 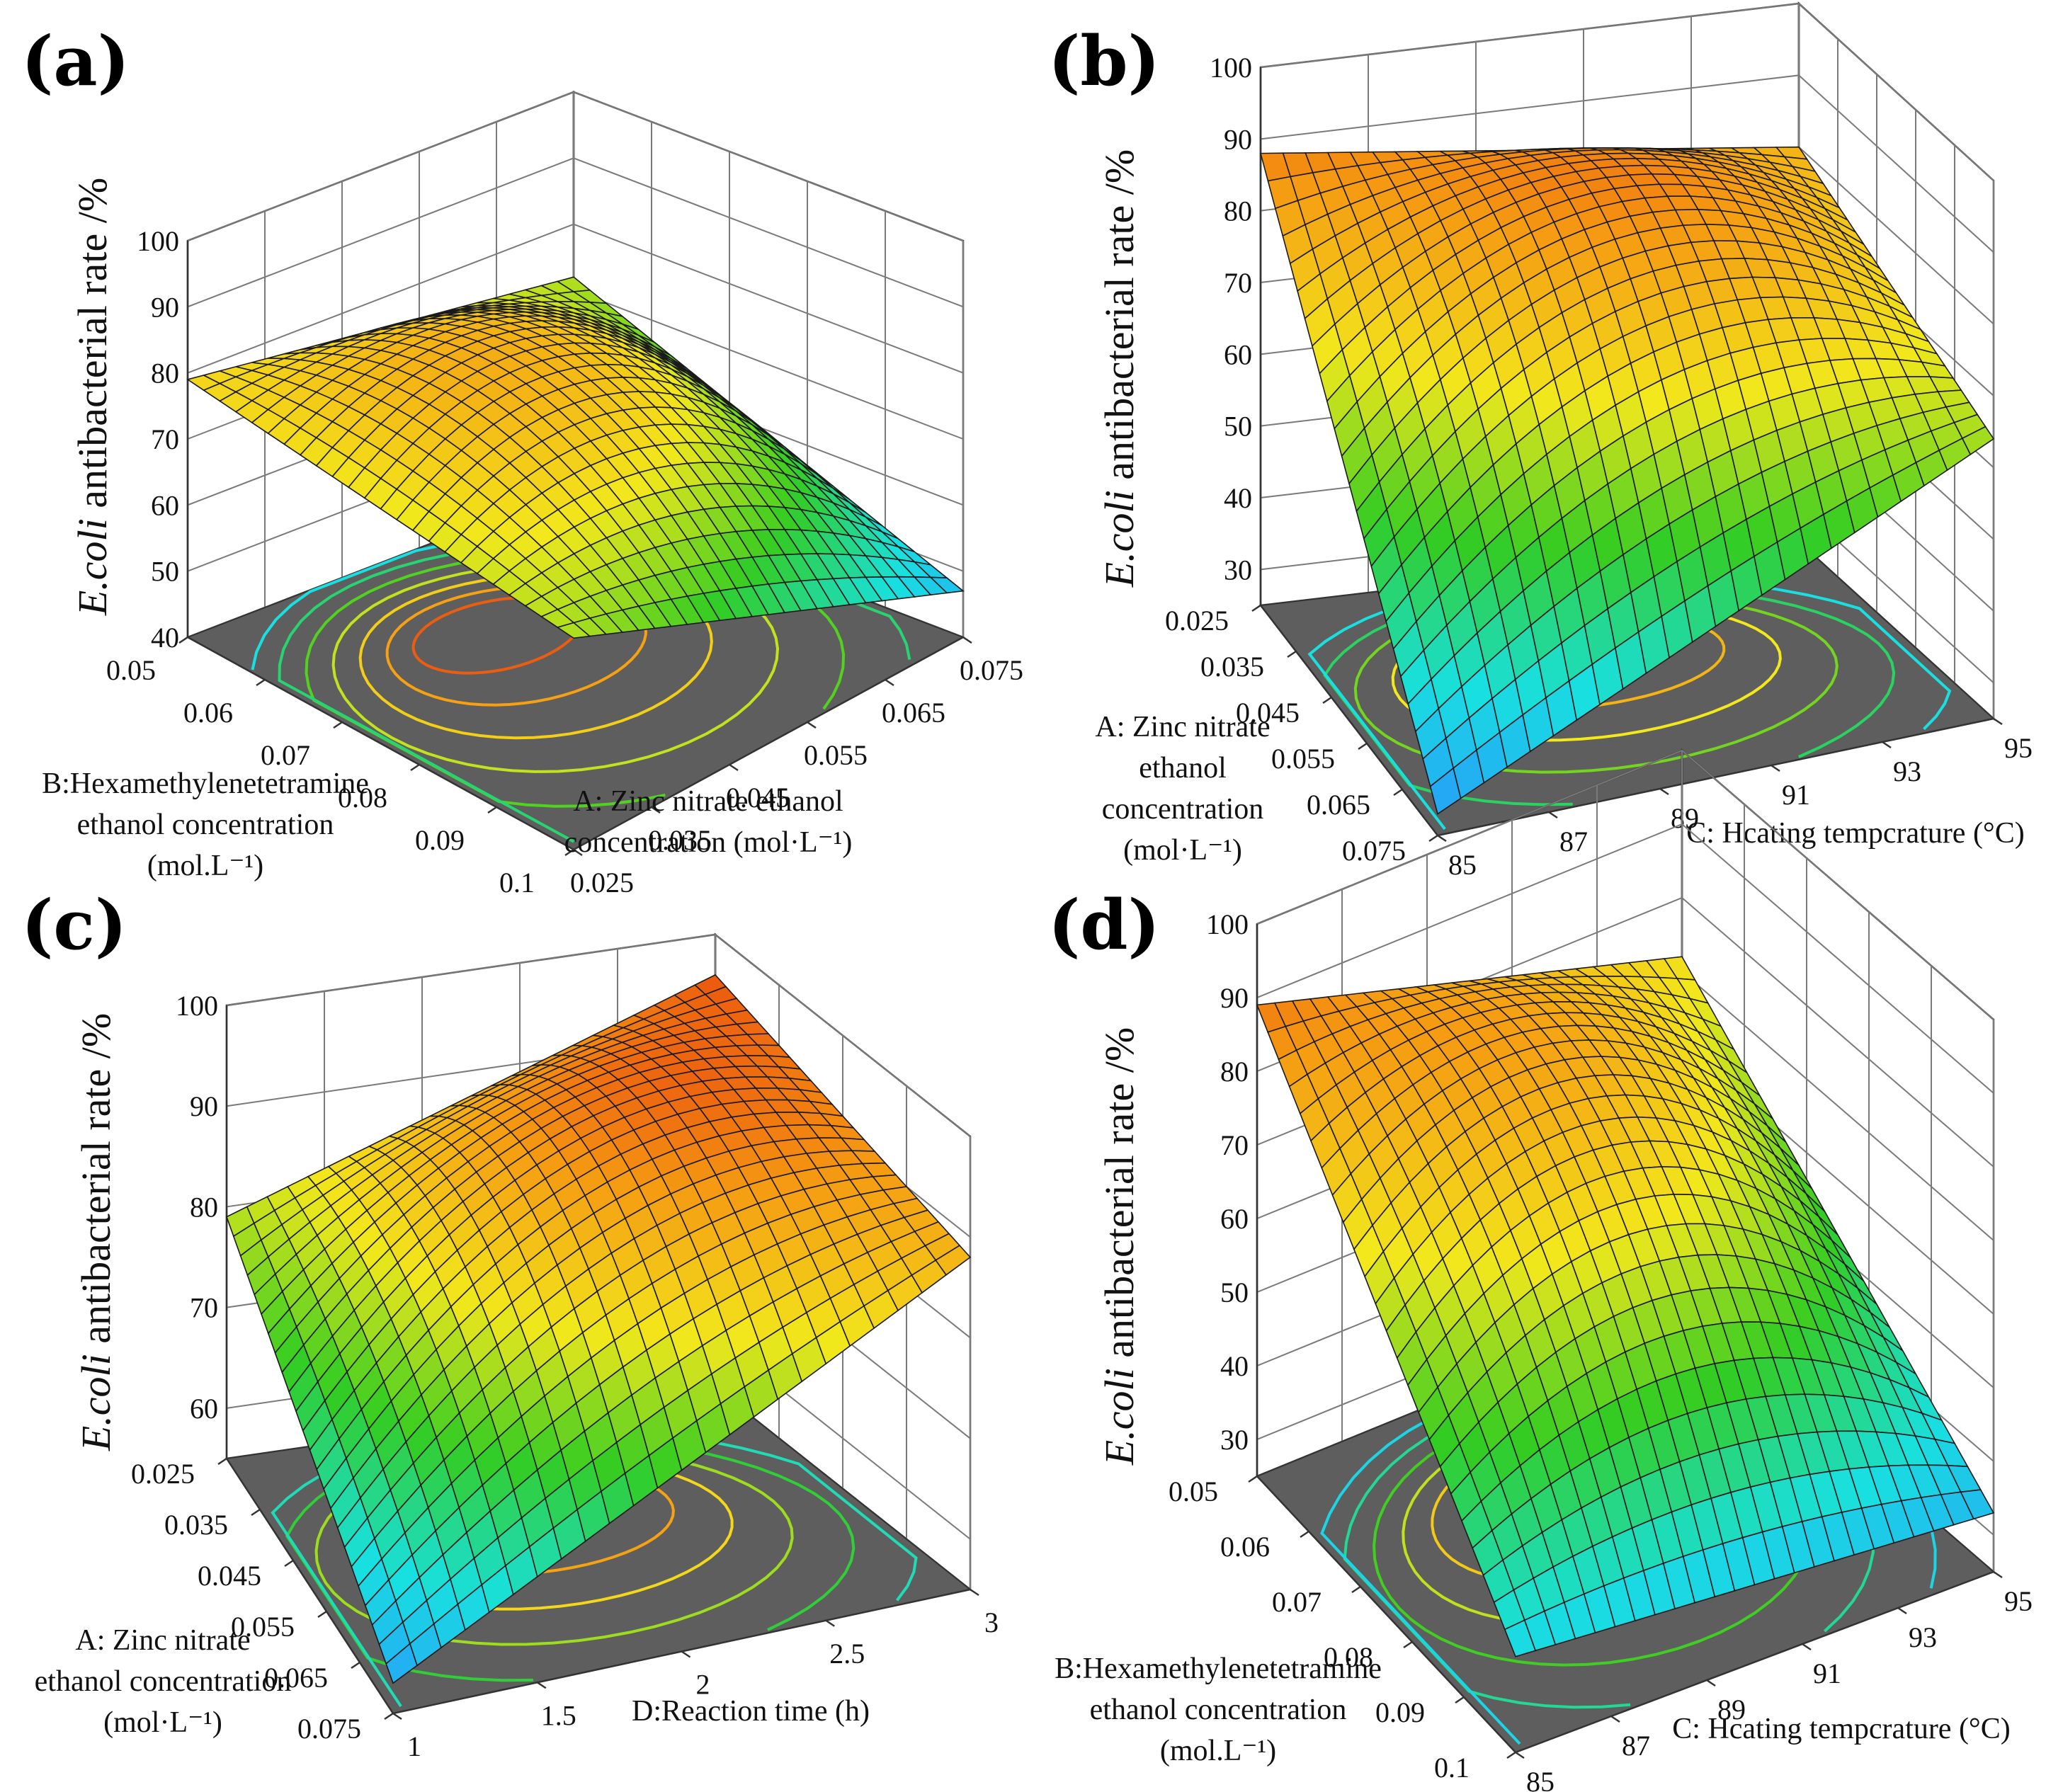 I want to click on x-axis-title: D:Reaction time (h), so click(x=751, y=1711).